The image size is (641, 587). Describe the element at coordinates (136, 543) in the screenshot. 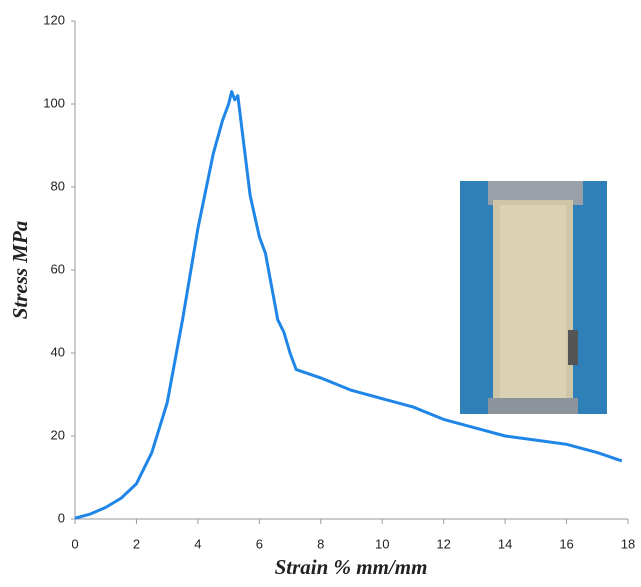

I see `x-tick-label: 2` at that location.